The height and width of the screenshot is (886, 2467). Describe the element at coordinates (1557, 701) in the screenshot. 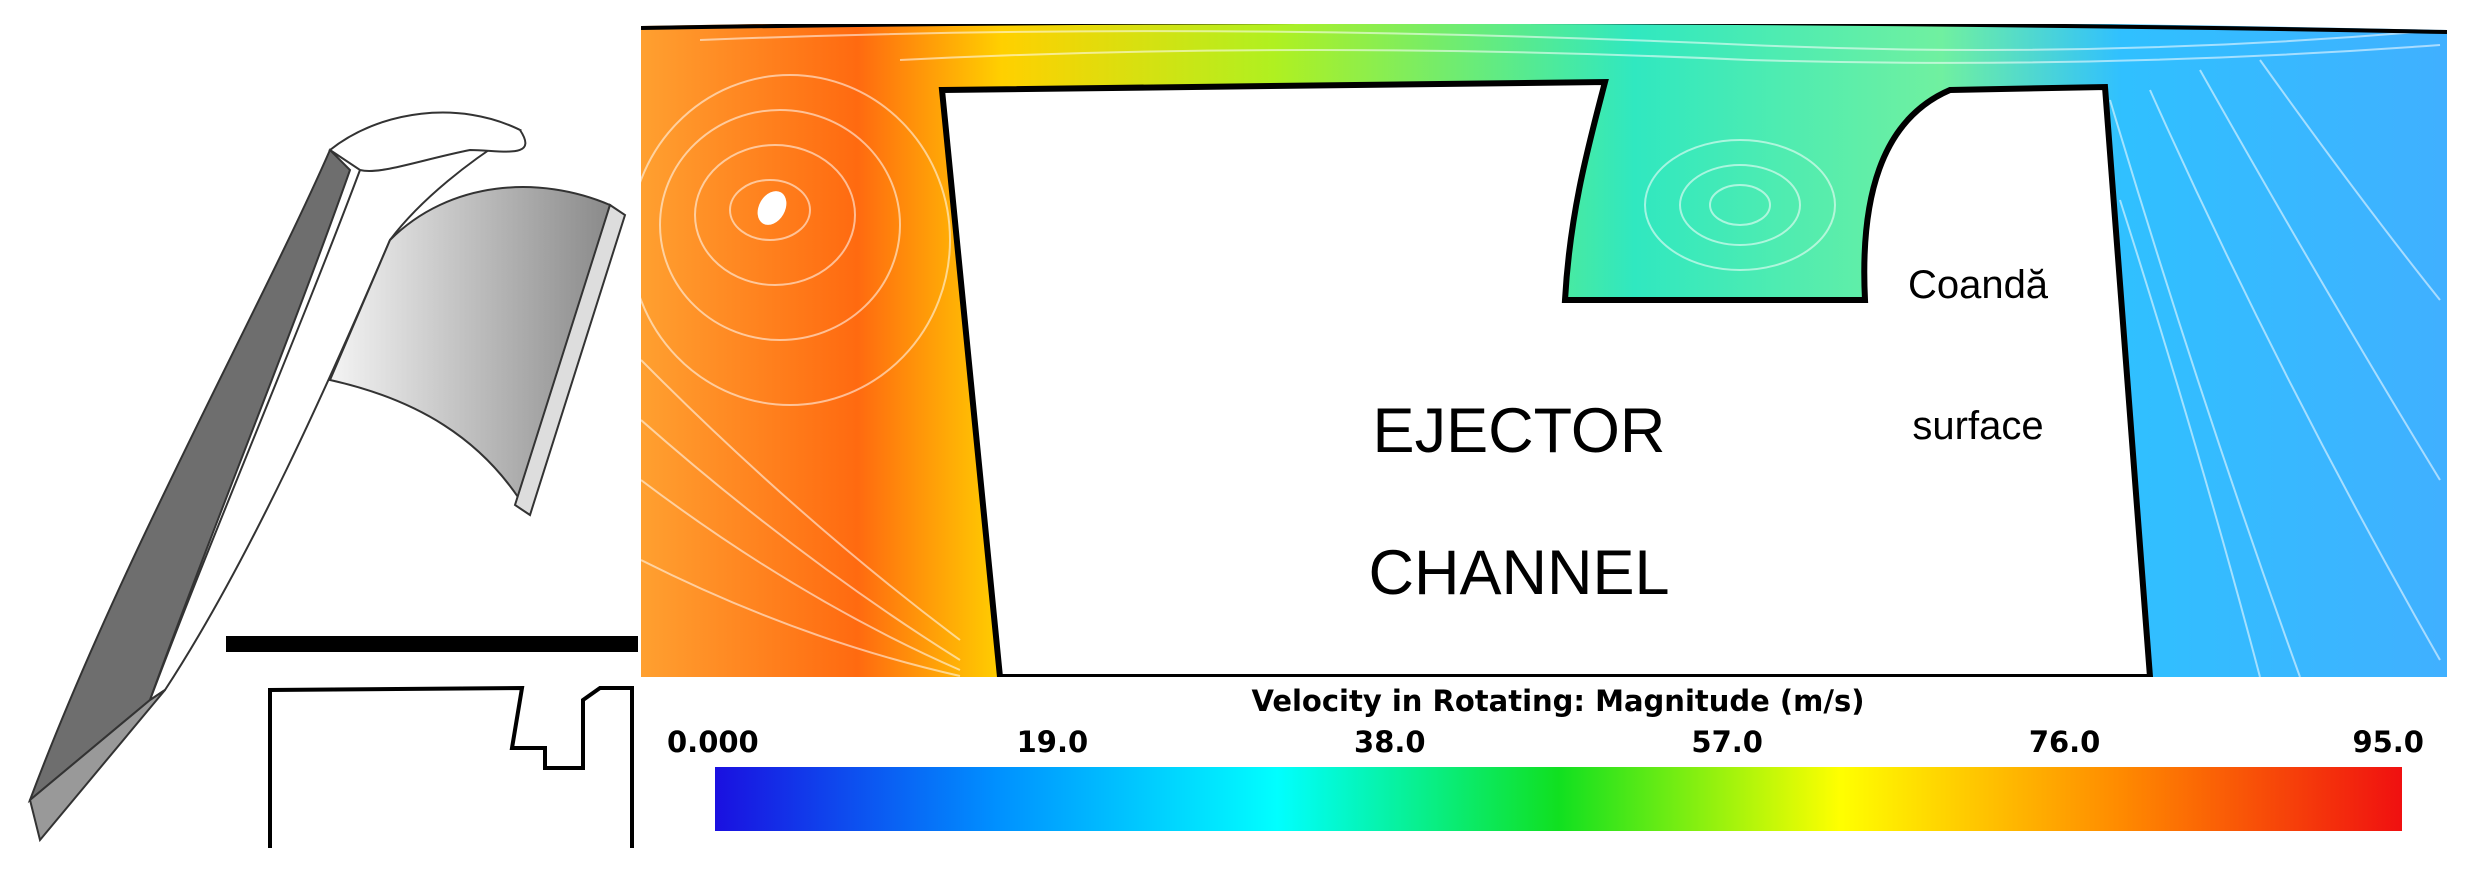

I see `colorbar-title: Velocity in Rotating: Magnitude (m/s)` at that location.